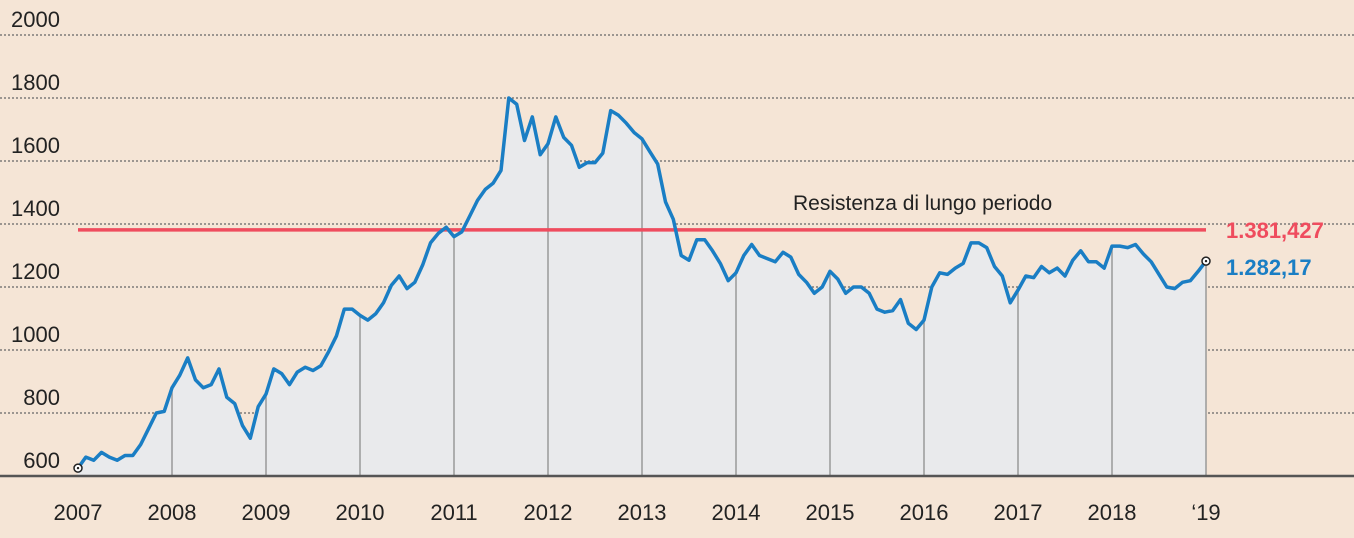 The height and width of the screenshot is (538, 1354). Describe the element at coordinates (924, 512) in the screenshot. I see `x-tick-label: 2016` at that location.